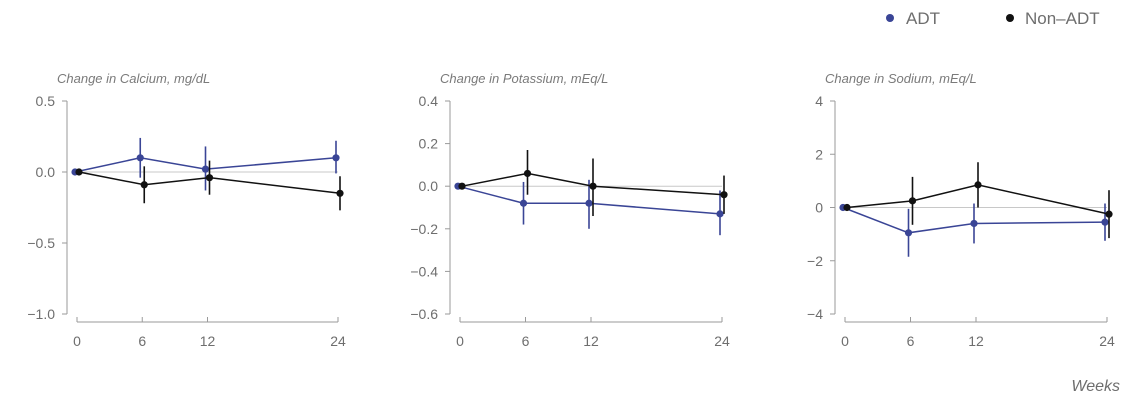 The height and width of the screenshot is (397, 1125). Describe the element at coordinates (1062, 18) in the screenshot. I see `legend-label-non-adt: Non–ADT` at that location.